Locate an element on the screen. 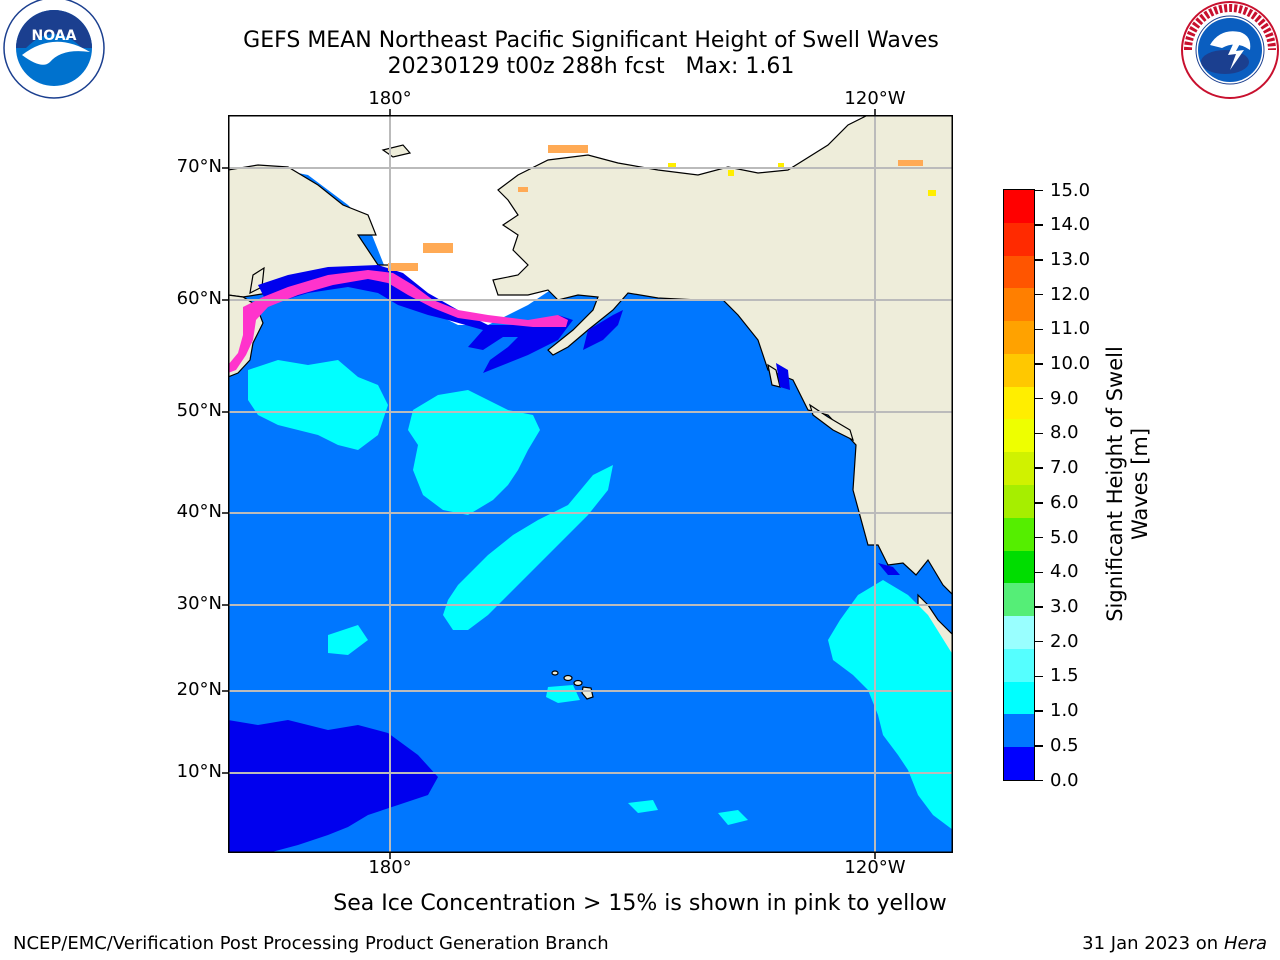 This screenshot has height=960, width=1280. colorbar-tick-label: 1.5 is located at coordinates (1064, 676).